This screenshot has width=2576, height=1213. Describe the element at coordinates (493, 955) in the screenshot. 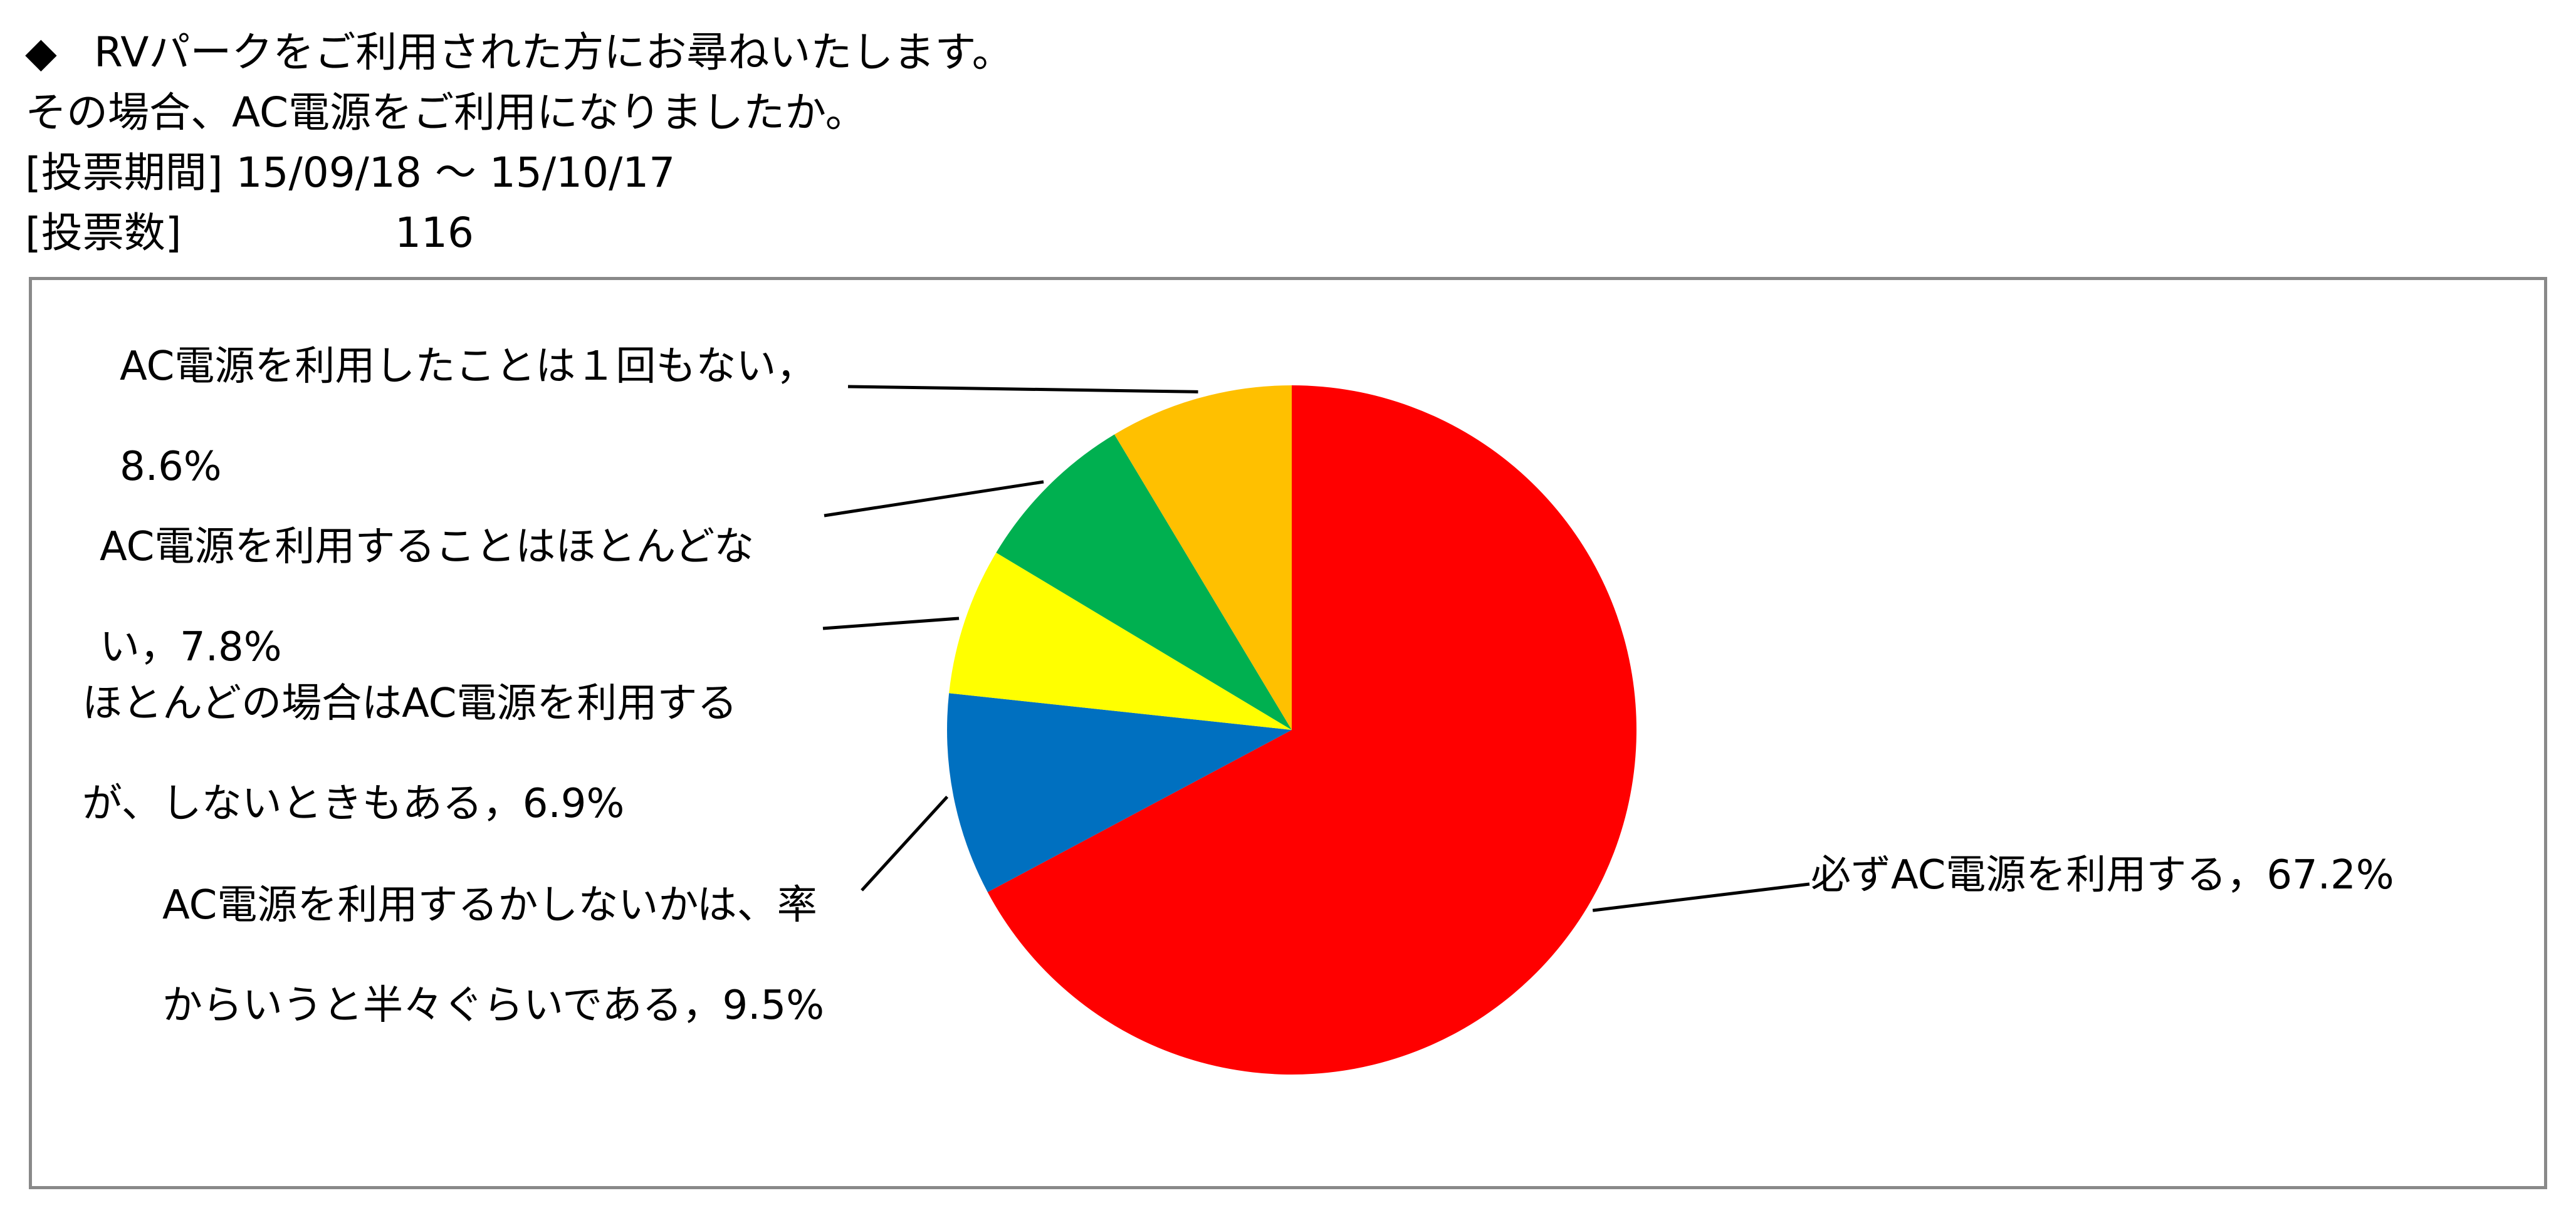

I see `slice-label-half: AC電源を利用するかしないかは、率 からいうと半々ぐらいである，9.5%` at that location.